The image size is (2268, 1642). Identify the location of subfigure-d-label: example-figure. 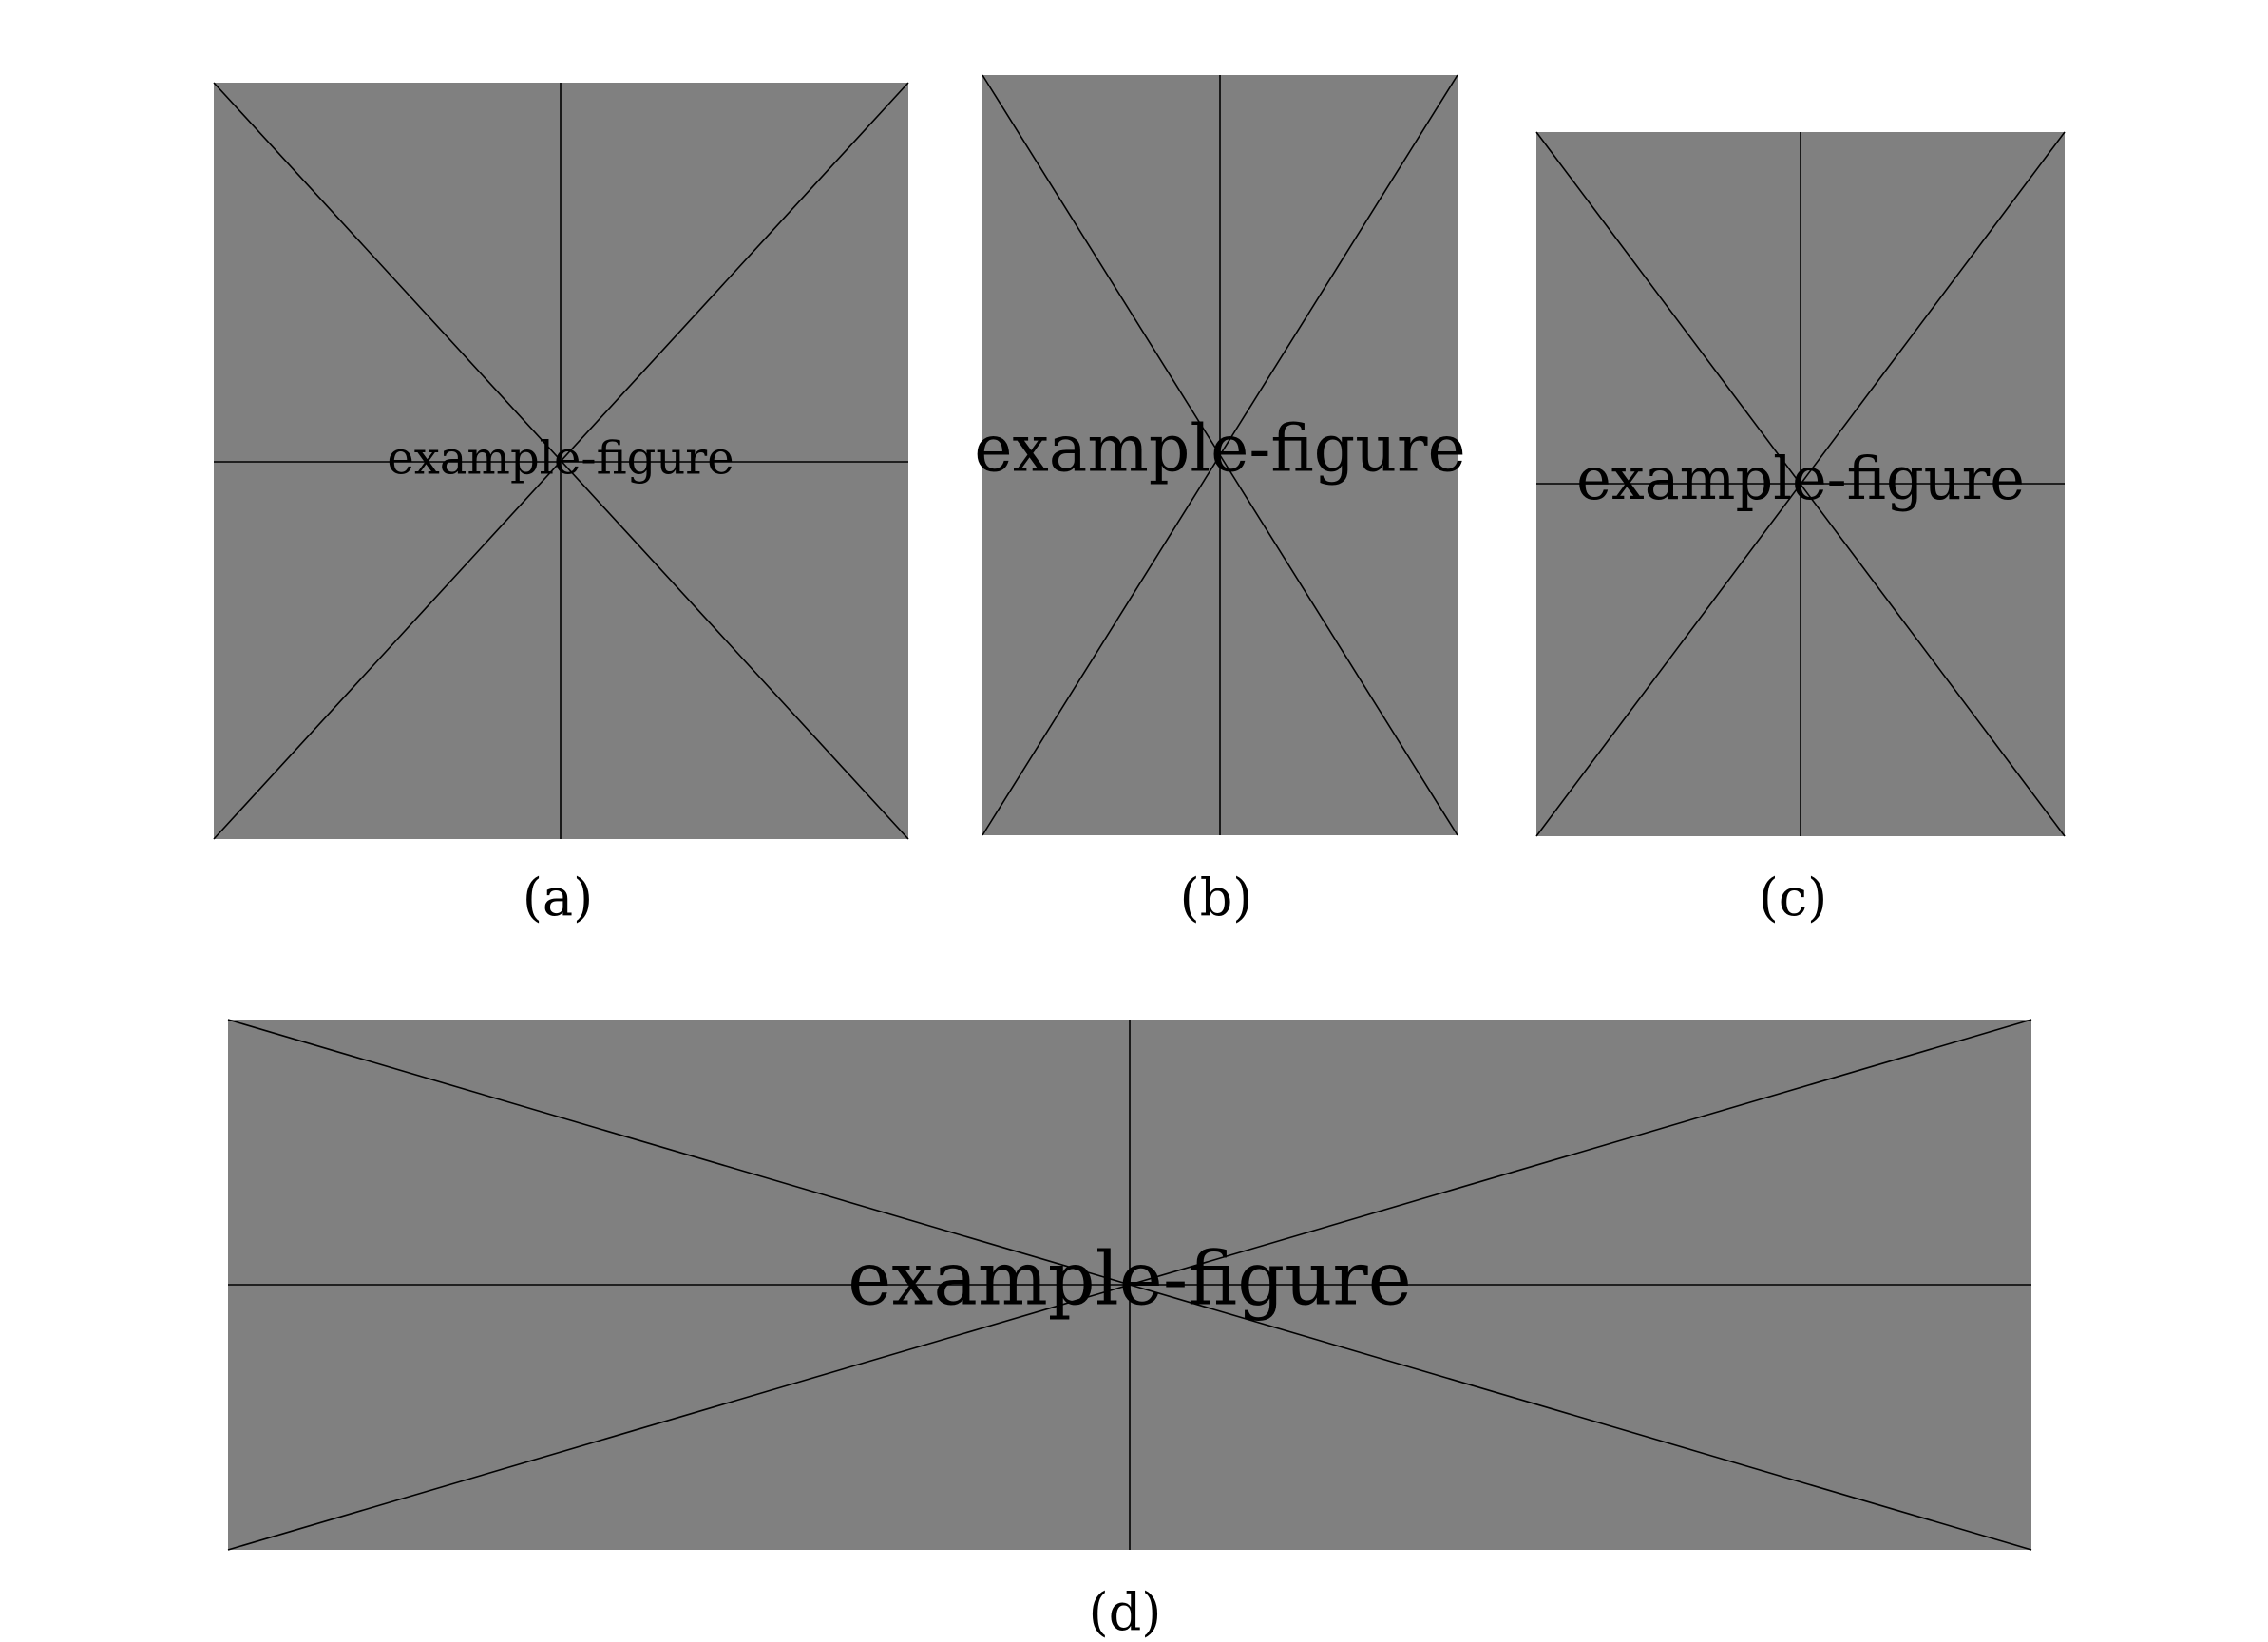
(1130, 1280).